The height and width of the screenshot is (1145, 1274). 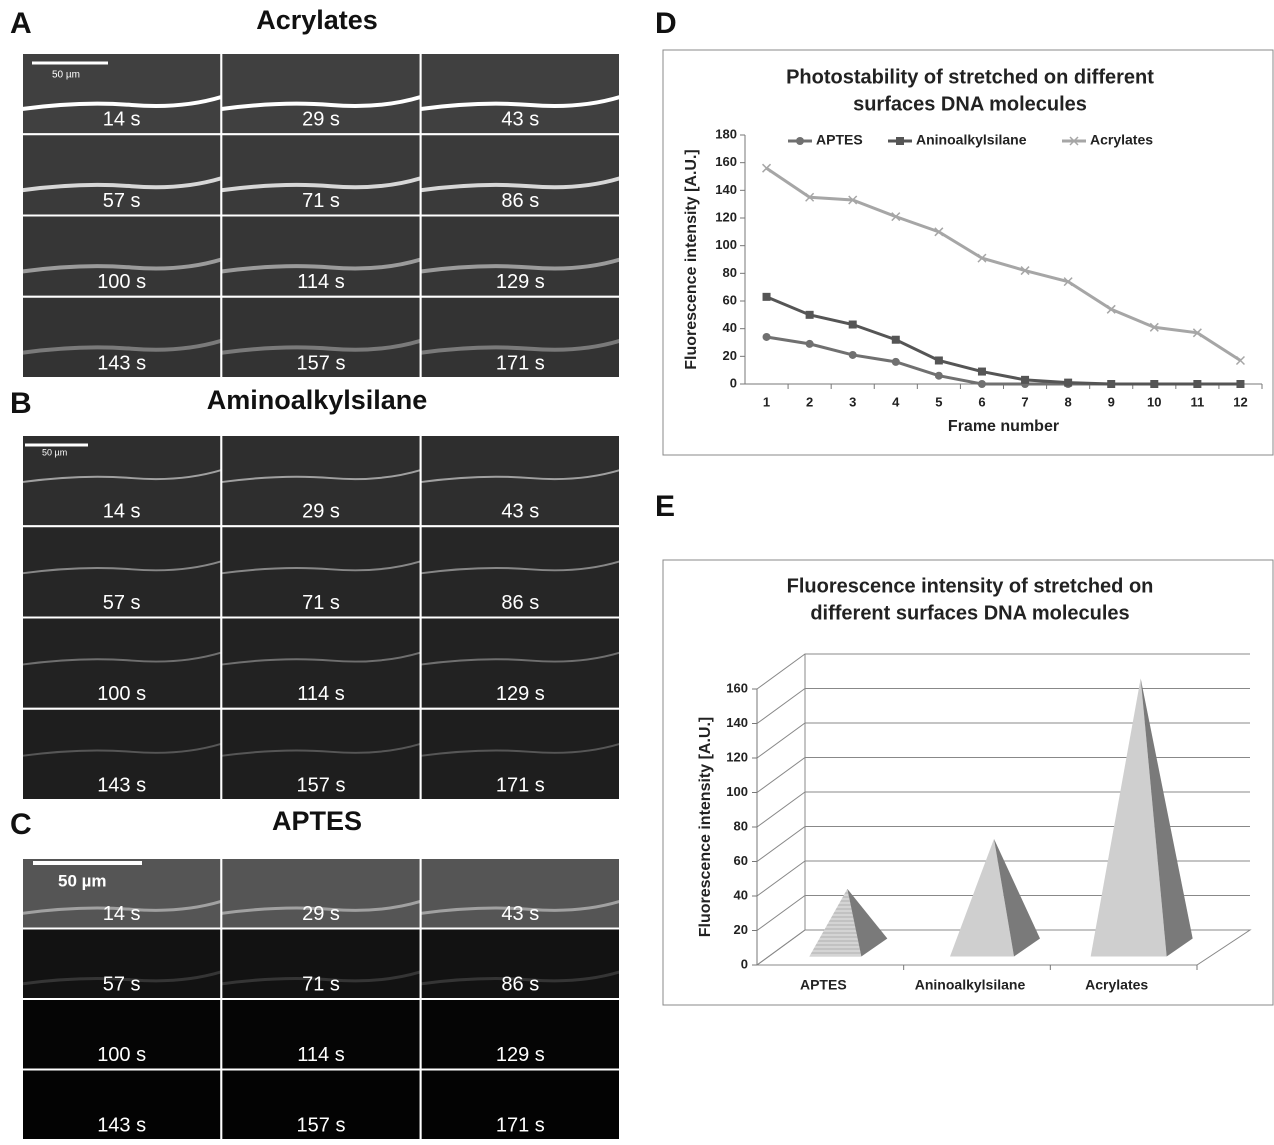 What do you see at coordinates (737, 722) in the screenshot?
I see `y-tick-label: 140` at bounding box center [737, 722].